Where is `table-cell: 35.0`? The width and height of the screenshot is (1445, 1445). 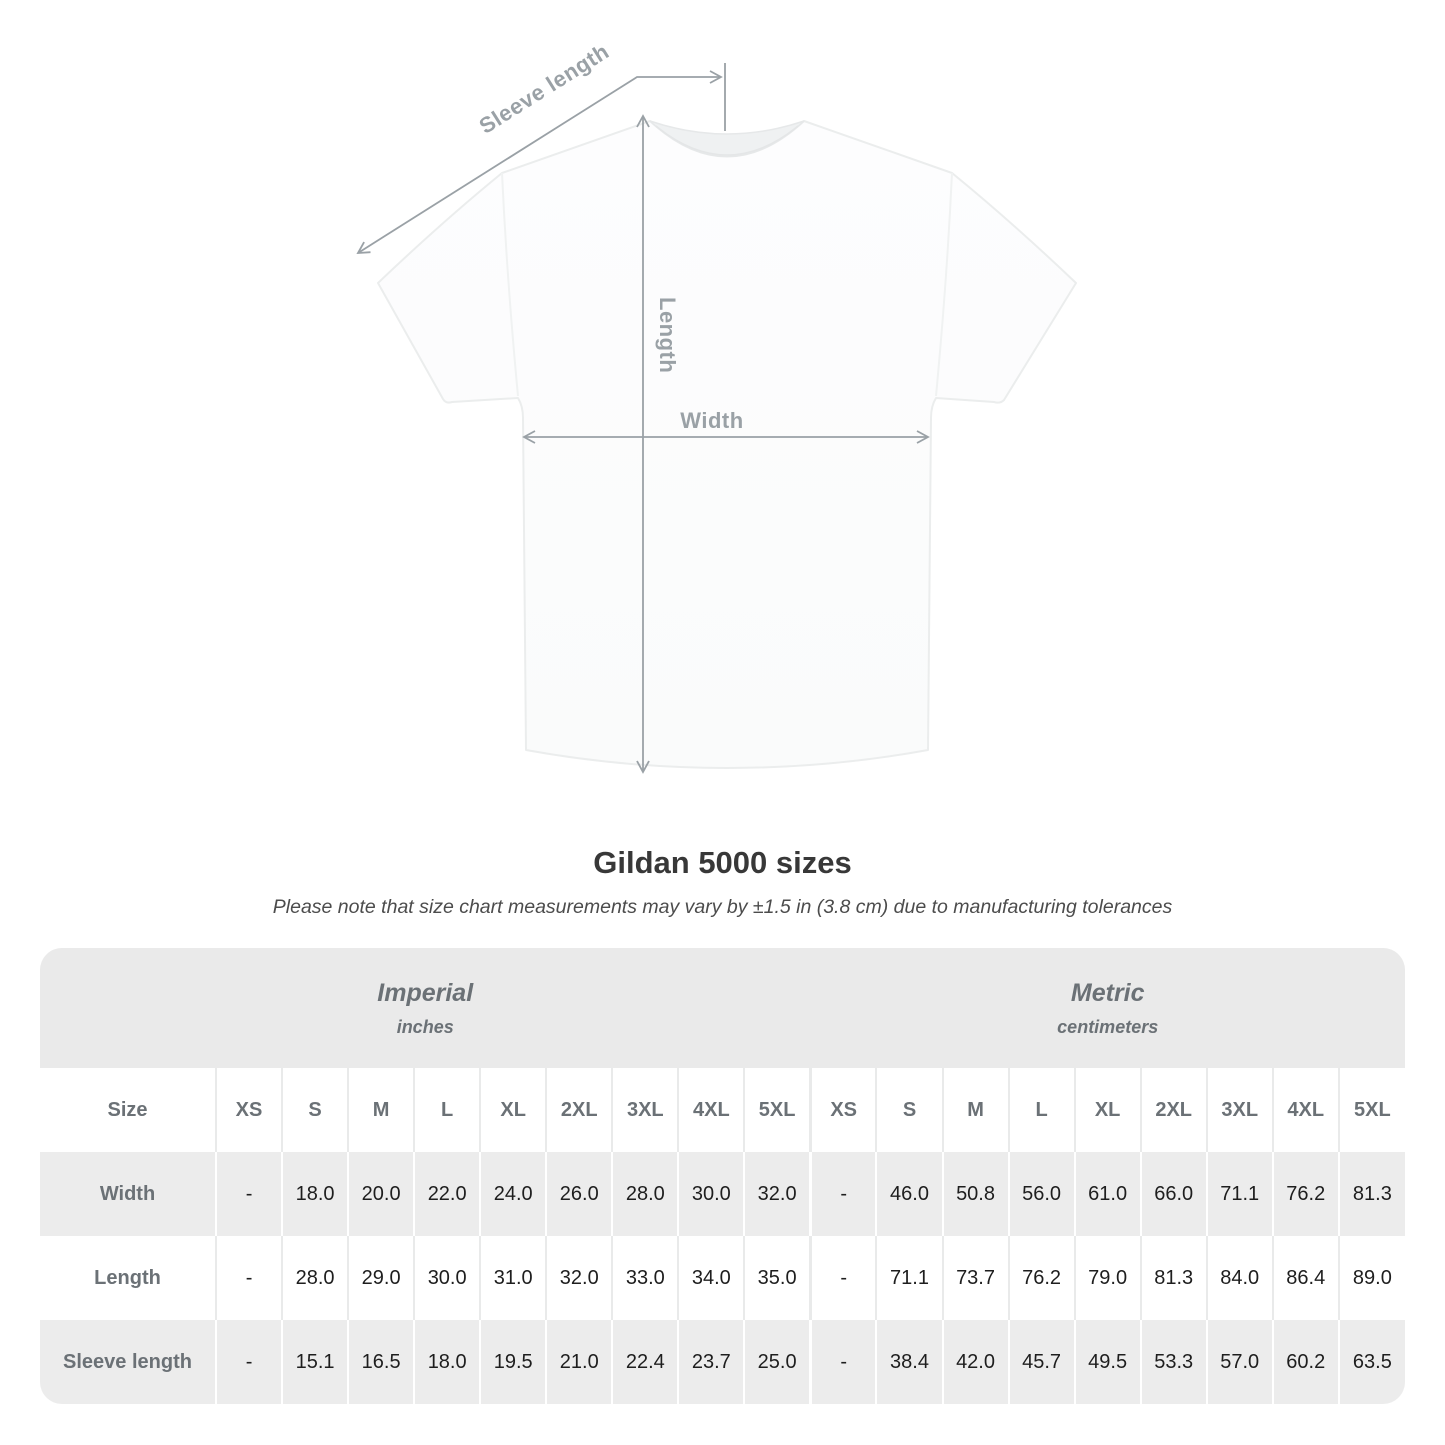 table-cell: 35.0 is located at coordinates (777, 1278).